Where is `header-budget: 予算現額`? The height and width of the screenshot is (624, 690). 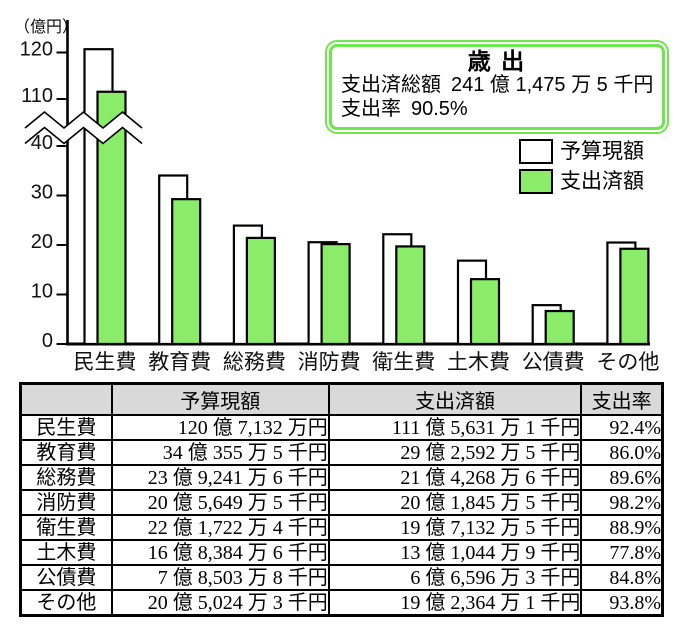
header-budget: 予算現額 is located at coordinates (220, 399).